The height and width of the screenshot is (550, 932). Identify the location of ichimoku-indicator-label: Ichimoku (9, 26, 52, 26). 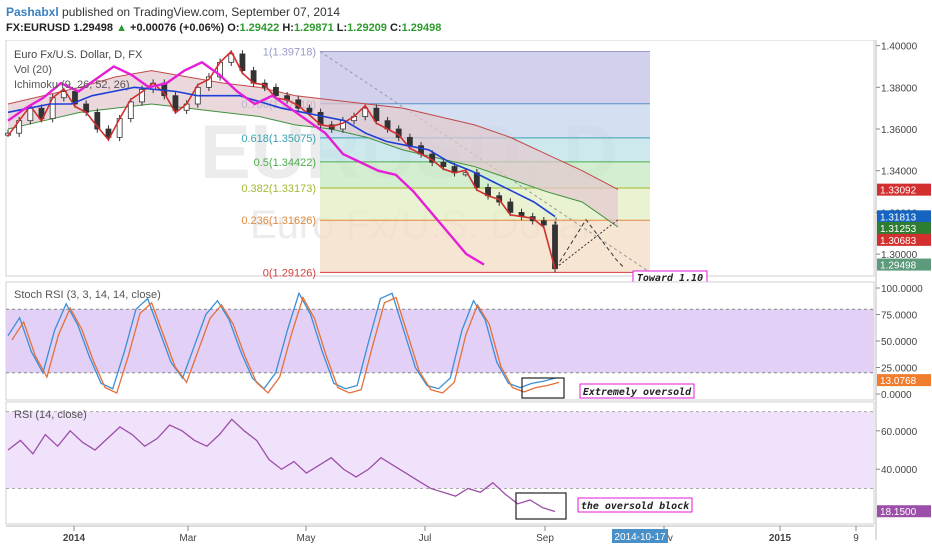
(72, 85).